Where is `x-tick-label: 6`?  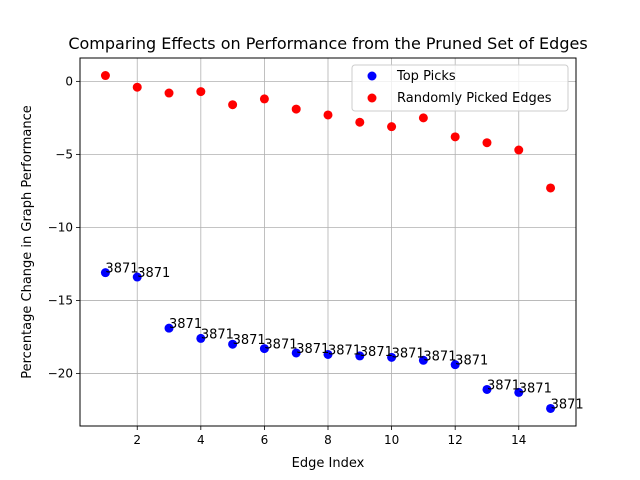 x-tick-label: 6 is located at coordinates (265, 440).